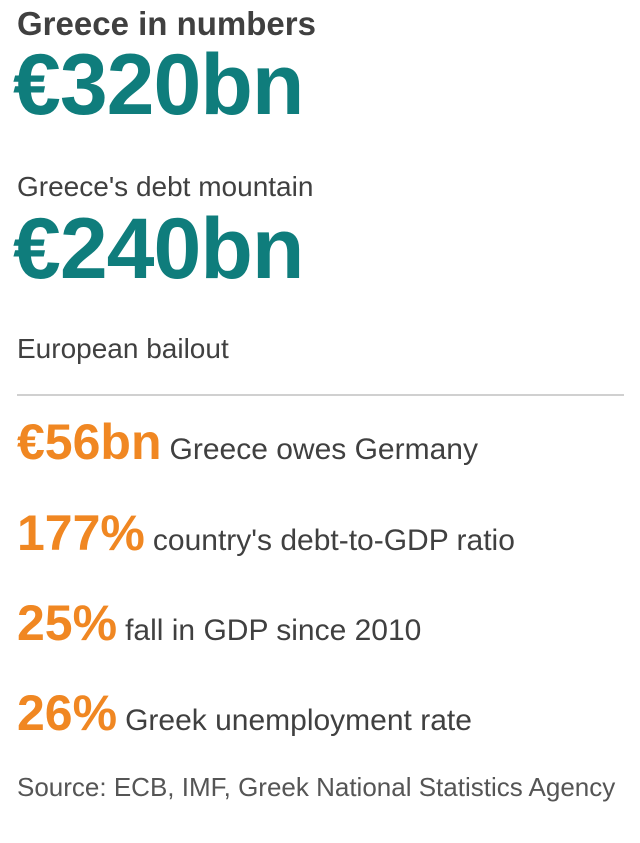 The height and width of the screenshot is (843, 640). I want to click on stat-row-germany: €56bn Greece owes Germany, so click(247, 442).